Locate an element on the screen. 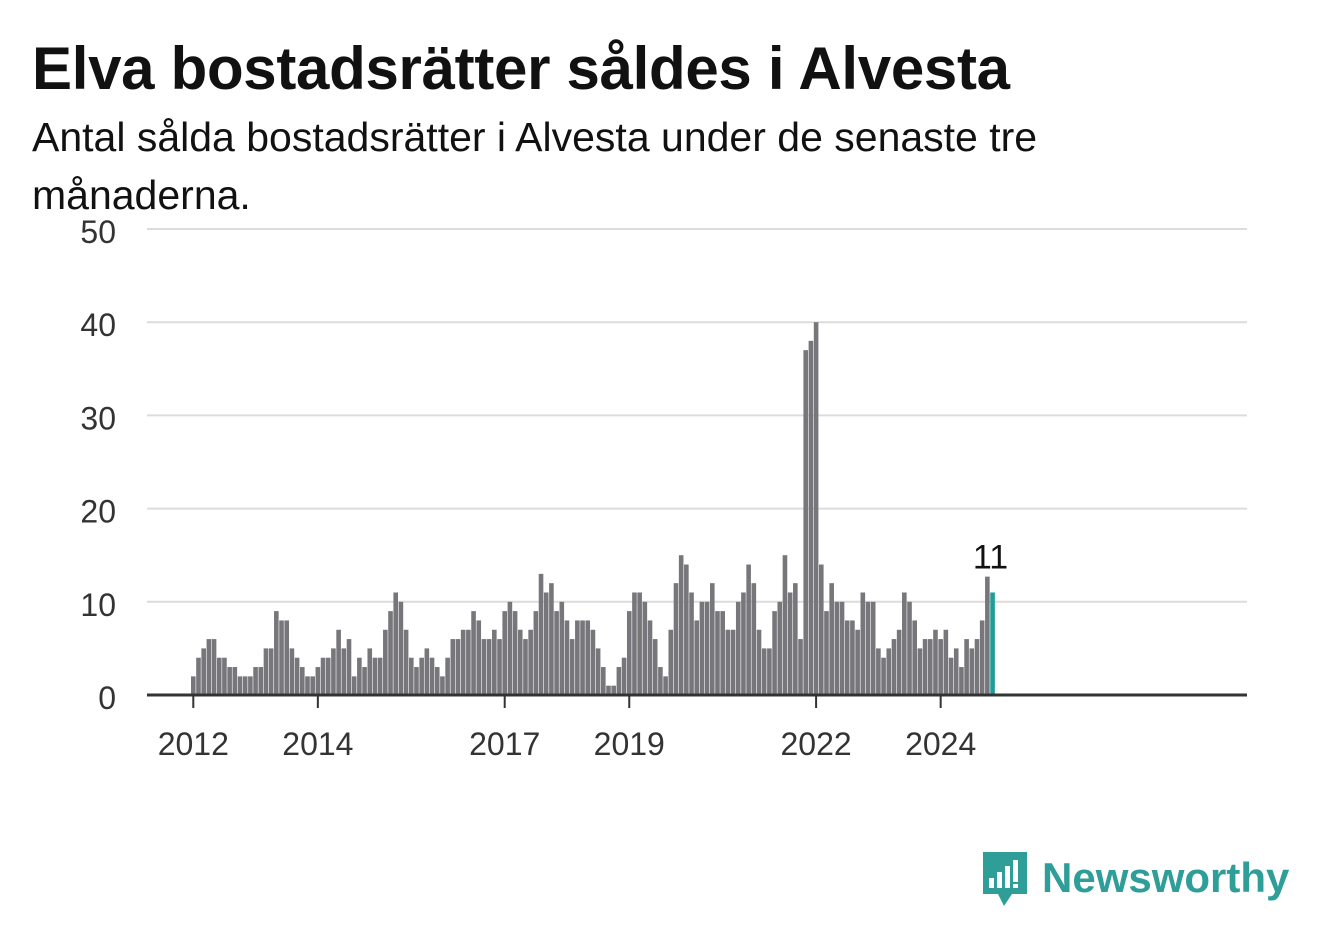  highlight-bar is located at coordinates (992, 643).